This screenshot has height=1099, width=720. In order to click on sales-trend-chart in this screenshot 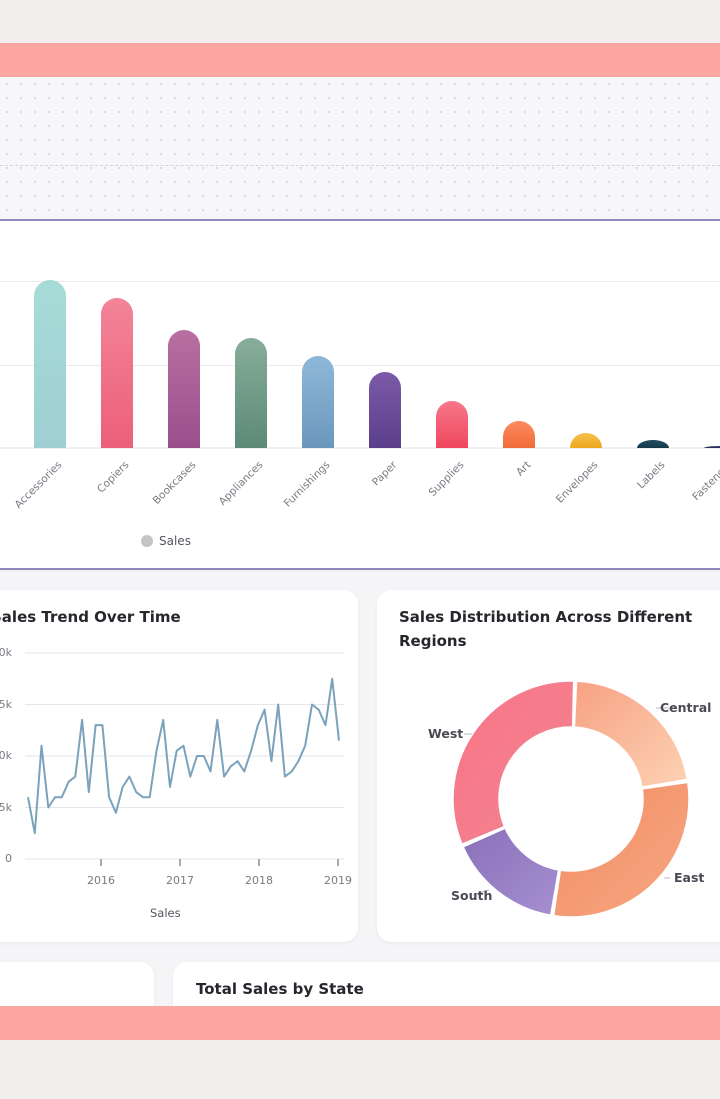, I will do `click(184, 759)`.